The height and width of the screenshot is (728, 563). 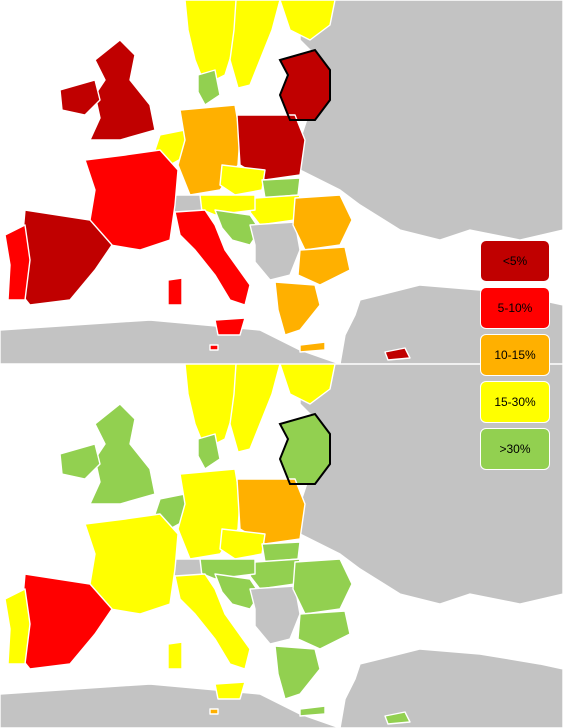 What do you see at coordinates (515, 355) in the screenshot?
I see `legend-item-10-15: 10-15%` at bounding box center [515, 355].